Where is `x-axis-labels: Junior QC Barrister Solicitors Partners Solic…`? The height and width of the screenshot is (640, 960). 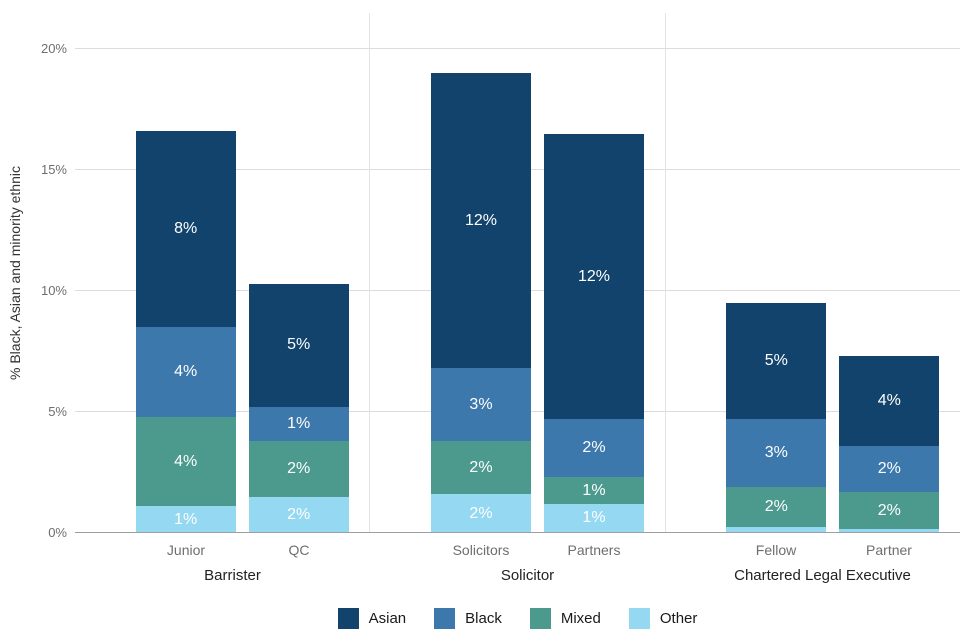
x-axis-labels: Junior QC Barrister Solicitors Partners Solic… is located at coordinates (517, 558).